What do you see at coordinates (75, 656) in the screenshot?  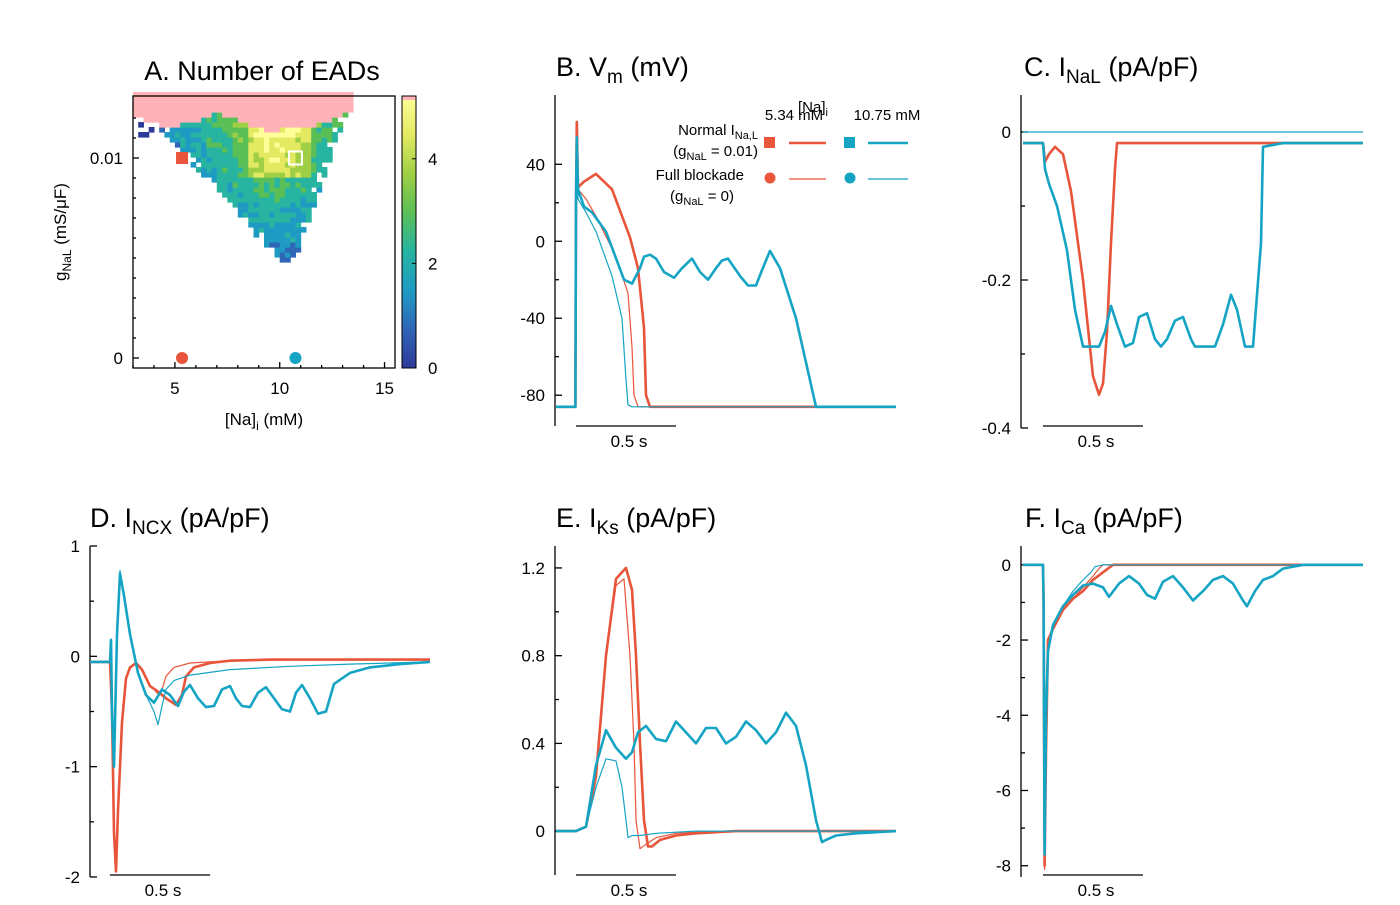 I see `y-tick-label: 0` at bounding box center [75, 656].